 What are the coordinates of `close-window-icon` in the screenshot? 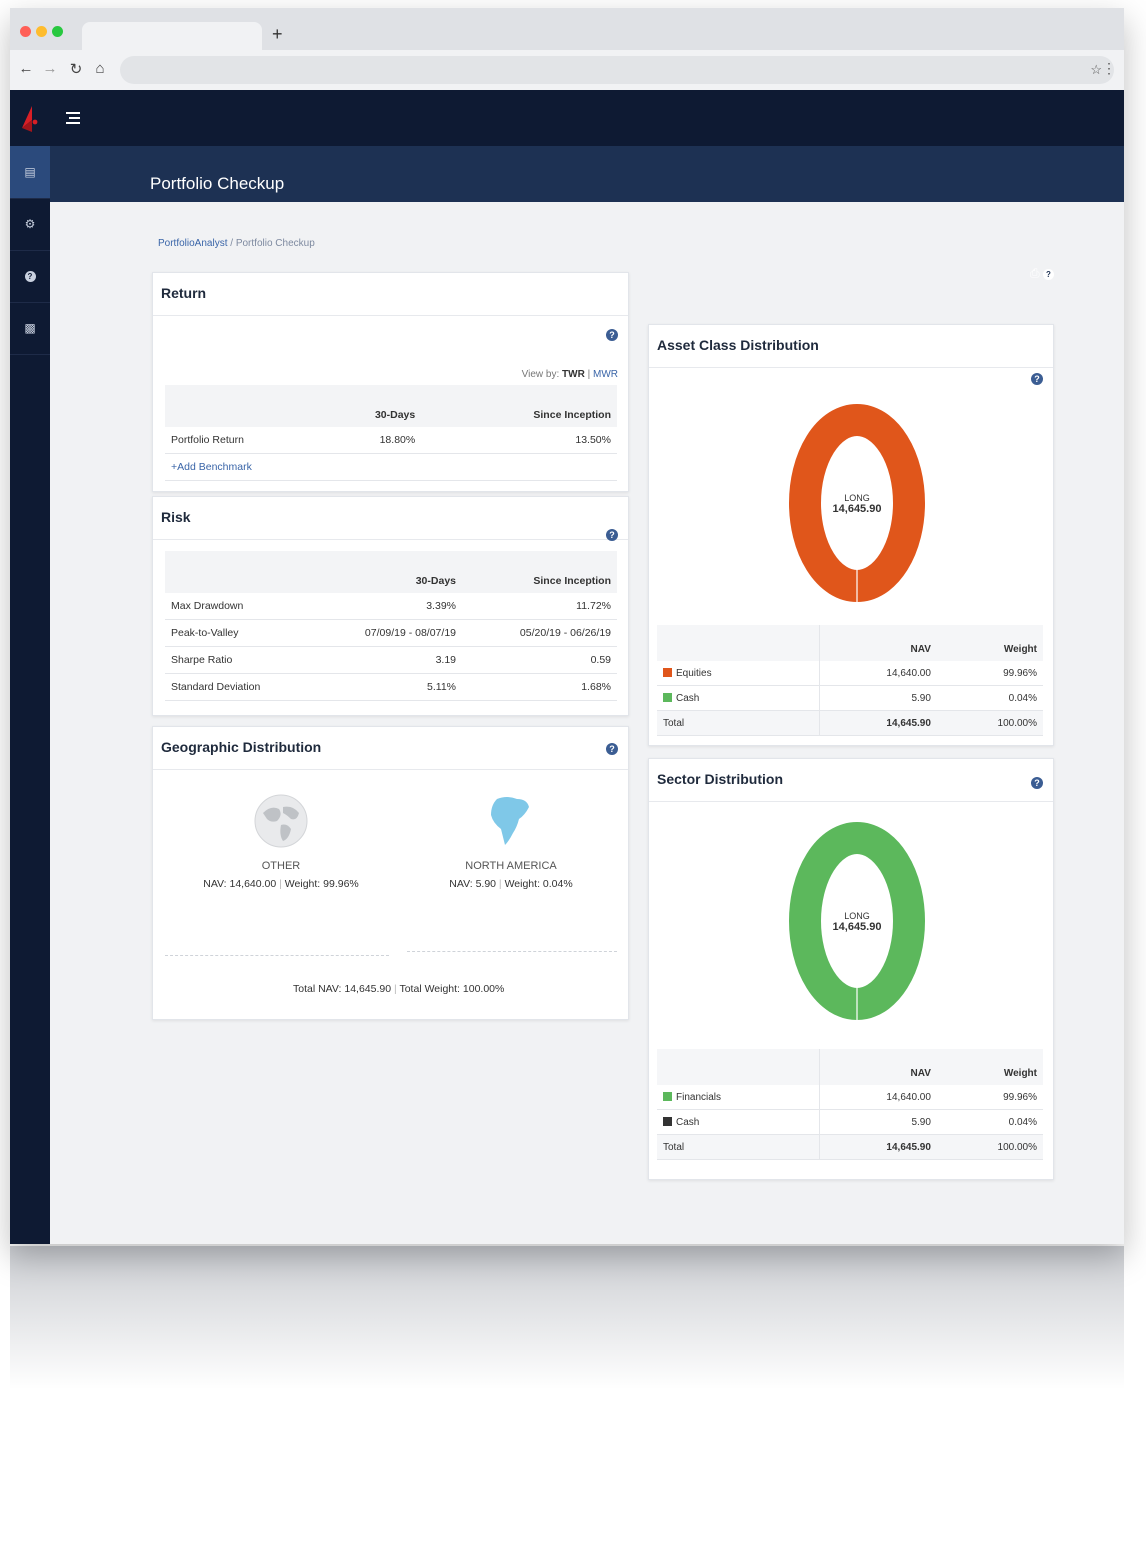 It's located at (25, 31).